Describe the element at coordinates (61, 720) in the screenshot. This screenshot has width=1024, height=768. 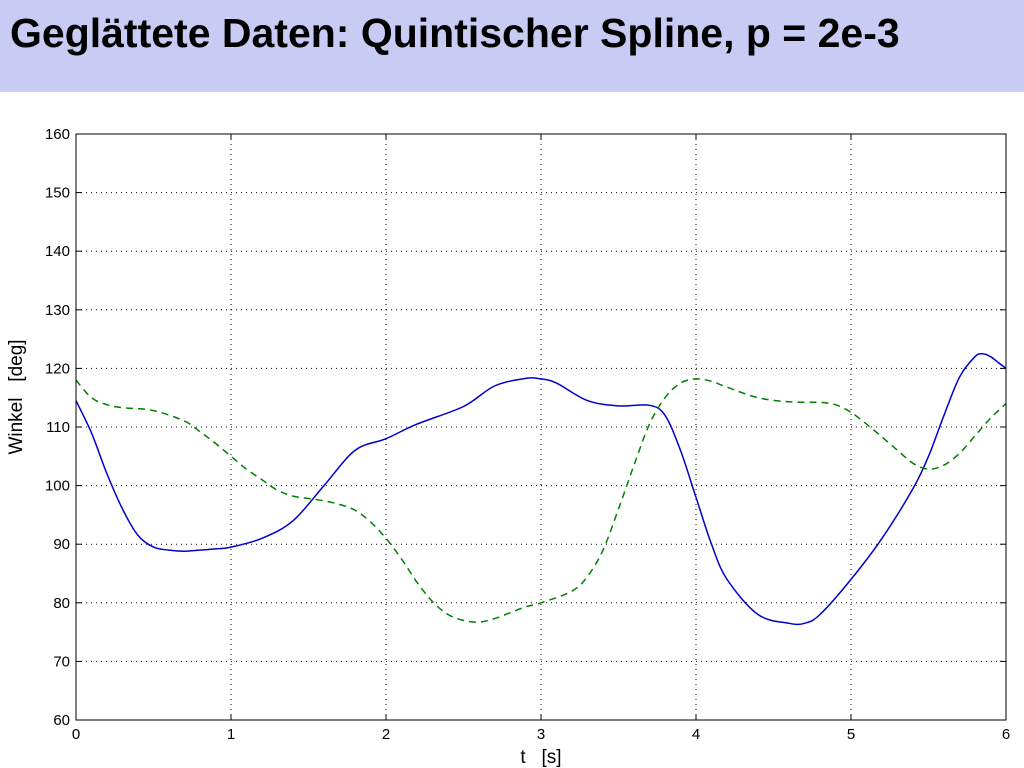
I see `y-tick-label: 60` at that location.